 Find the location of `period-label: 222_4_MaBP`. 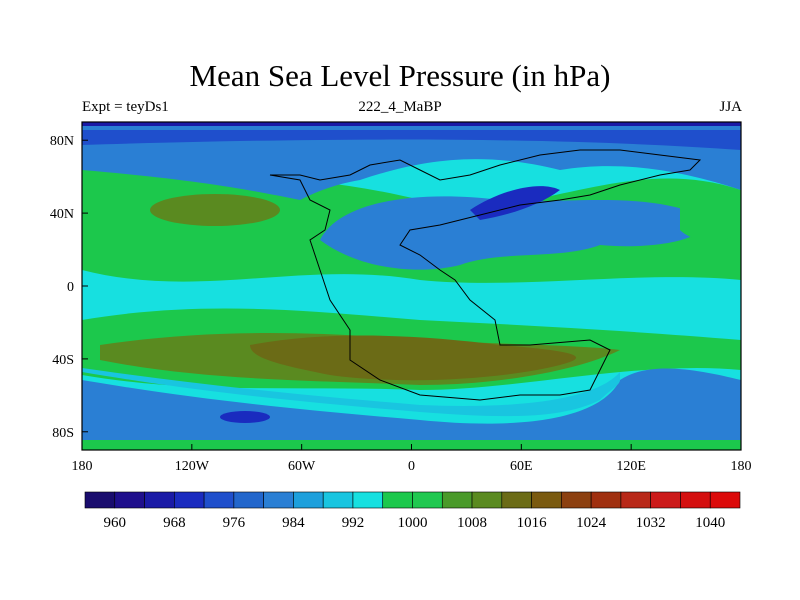

period-label: 222_4_MaBP is located at coordinates (400, 107).